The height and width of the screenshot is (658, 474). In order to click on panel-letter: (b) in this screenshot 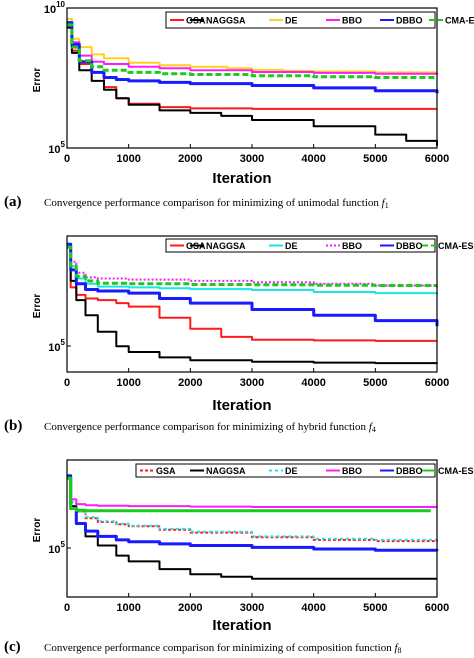, I will do `click(13, 426)`.